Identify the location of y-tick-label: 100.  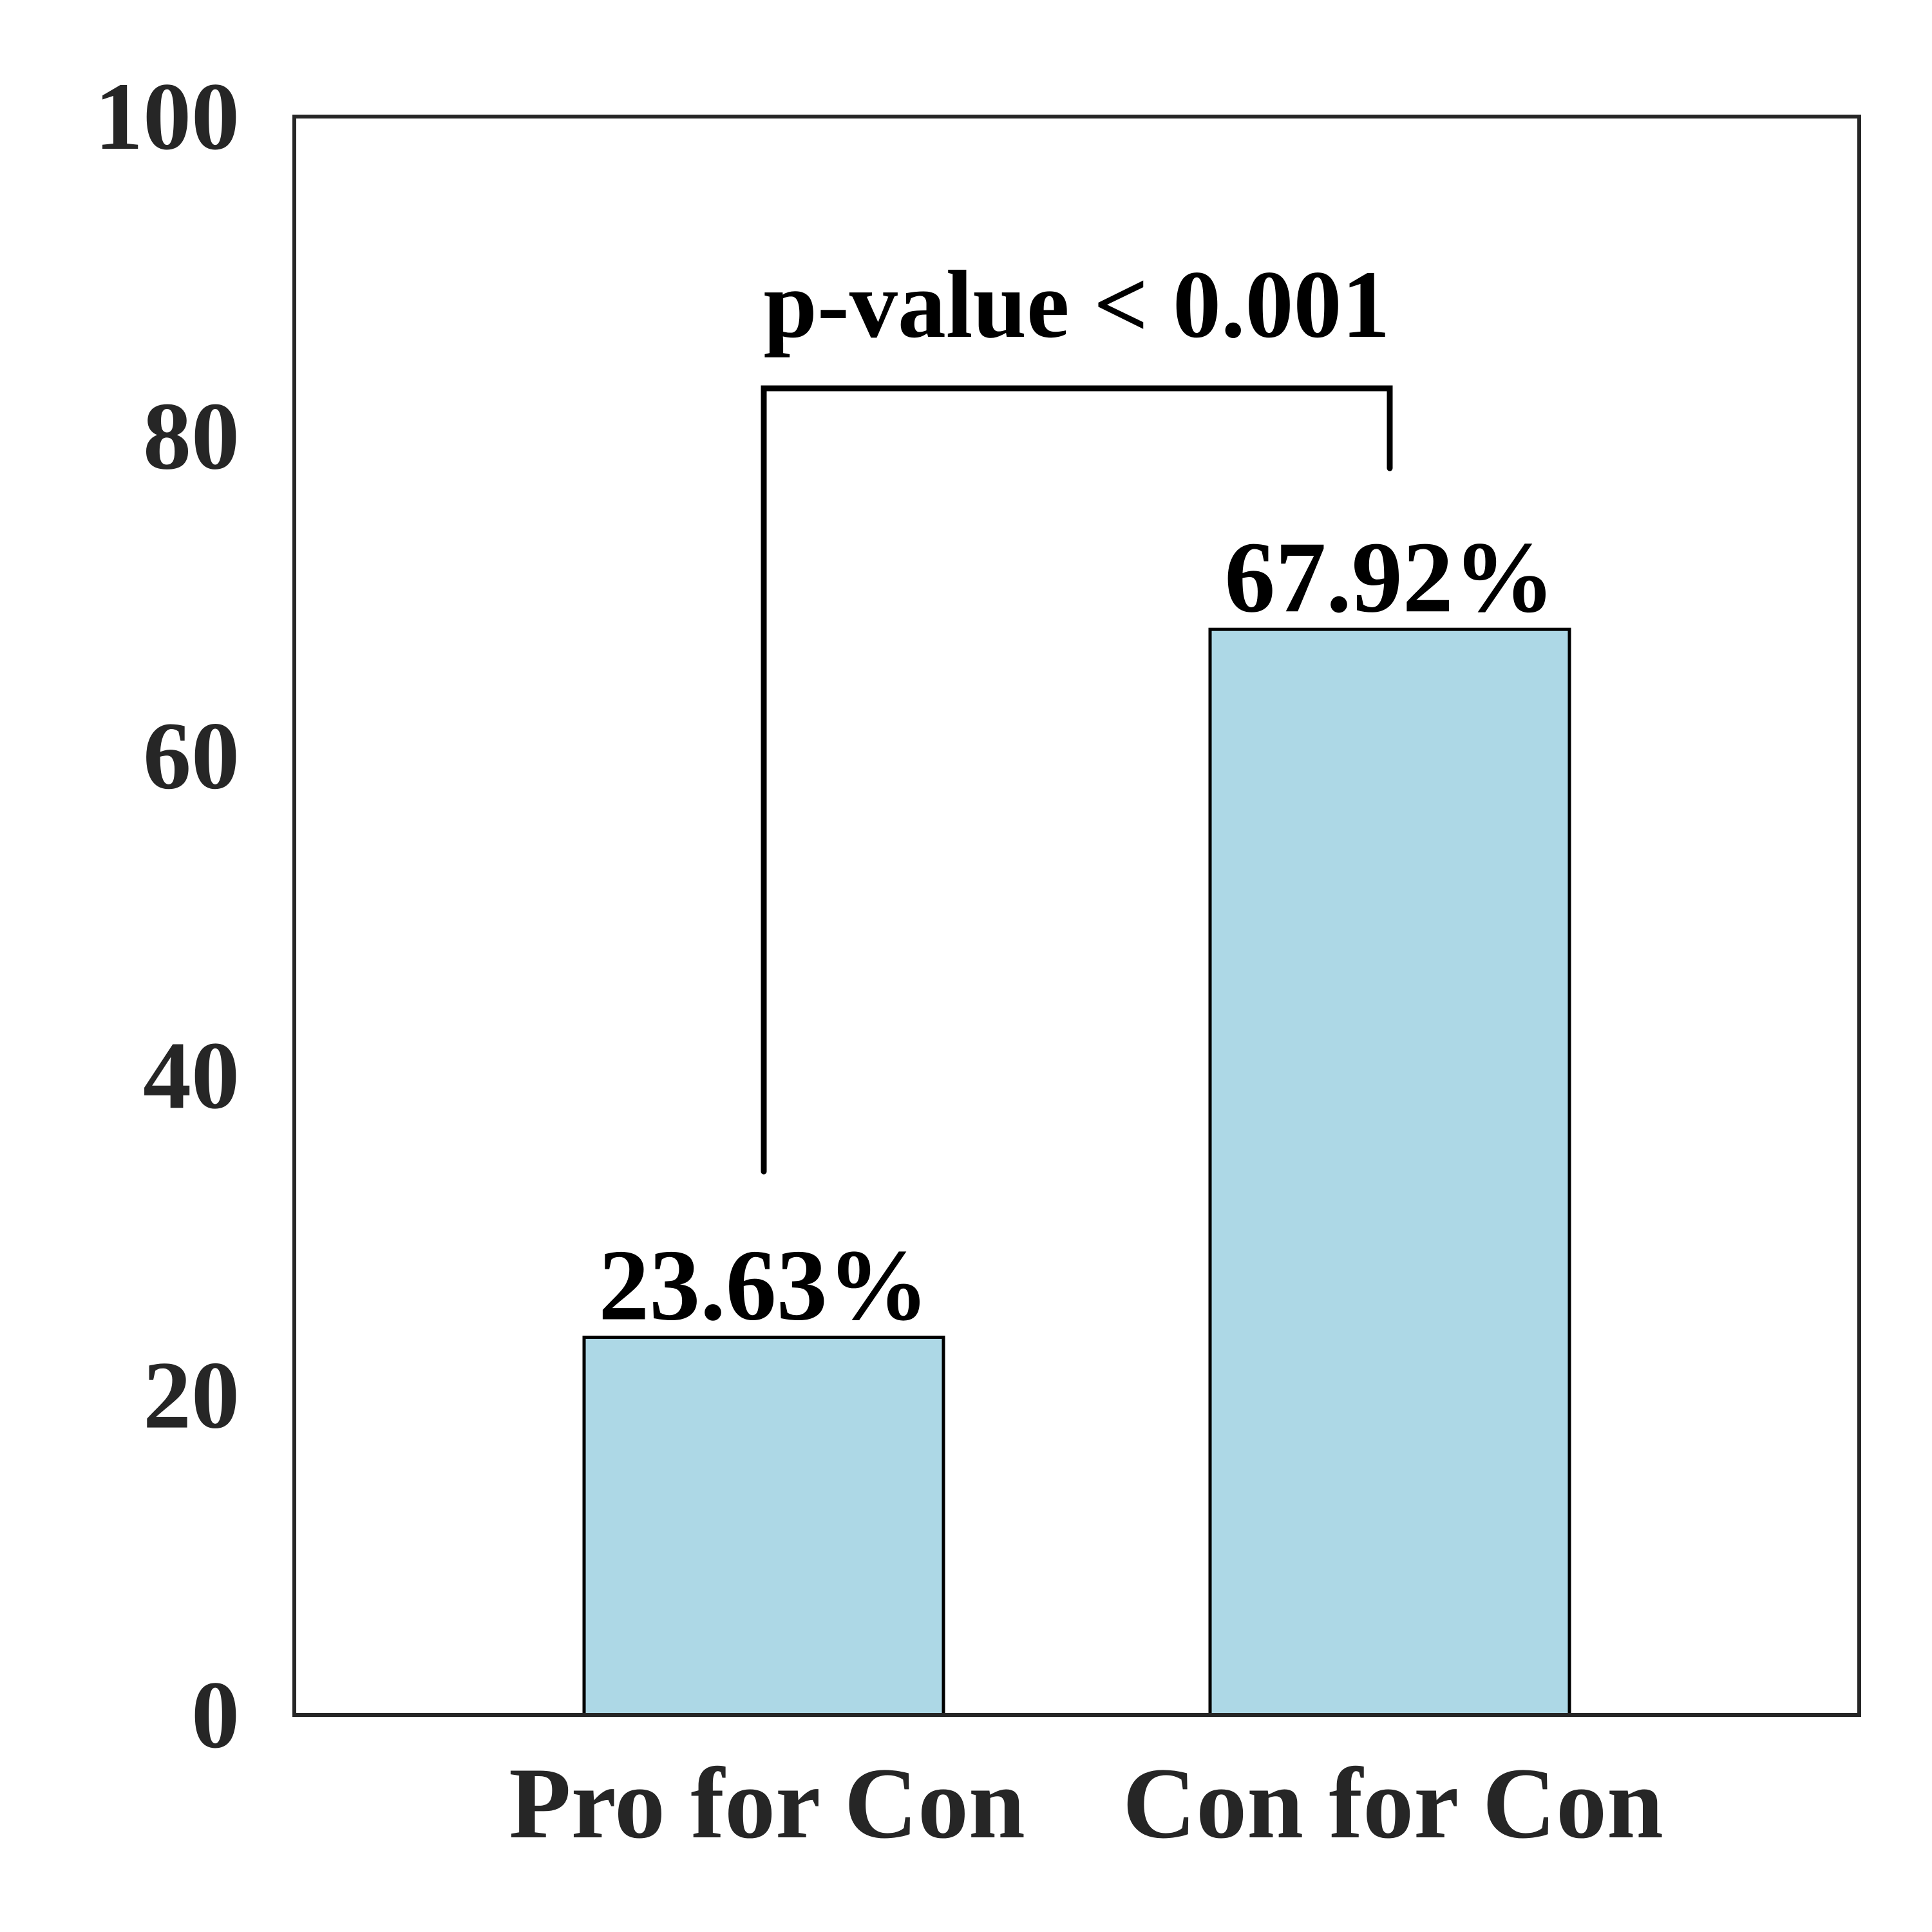
(167, 116).